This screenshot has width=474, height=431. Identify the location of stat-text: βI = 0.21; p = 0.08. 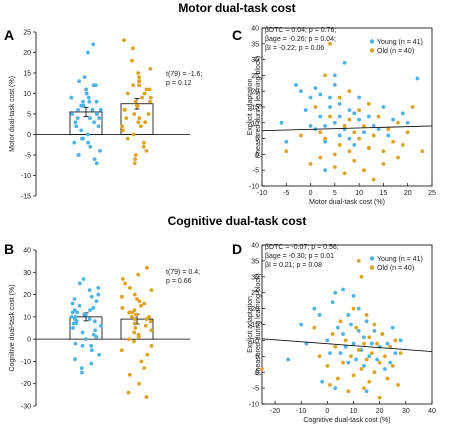
(293, 265).